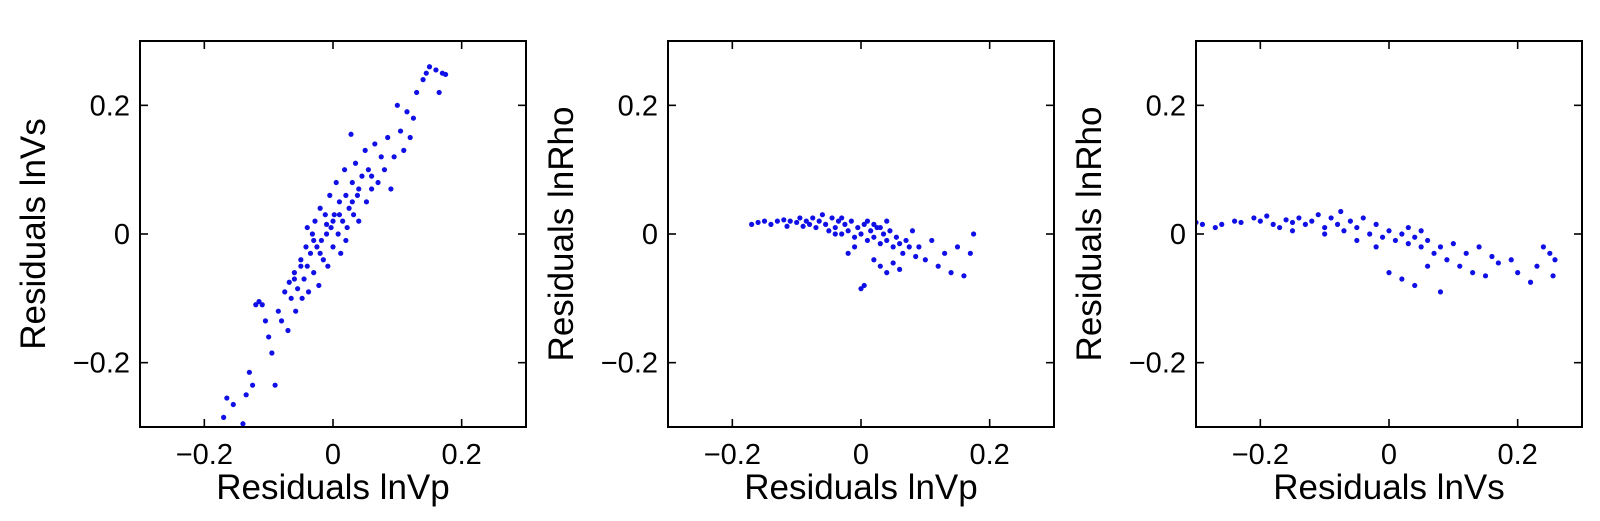 This screenshot has width=1600, height=521. Describe the element at coordinates (1166, 106) in the screenshot. I see `y-tick-label: 0.2` at that location.